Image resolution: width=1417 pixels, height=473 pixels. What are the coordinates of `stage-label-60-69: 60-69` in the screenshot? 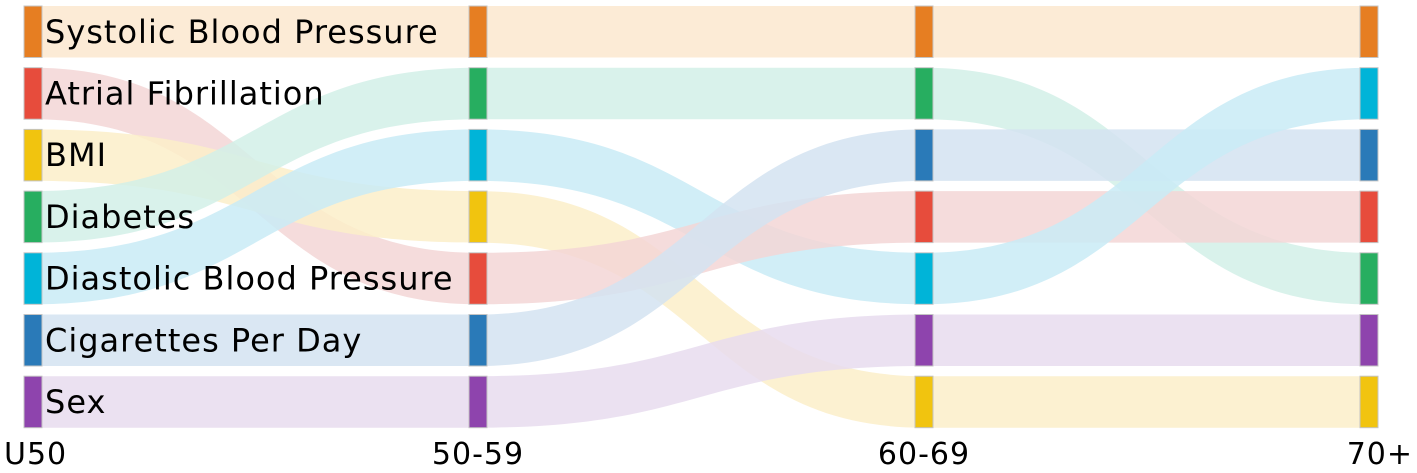 It's located at (924, 454).